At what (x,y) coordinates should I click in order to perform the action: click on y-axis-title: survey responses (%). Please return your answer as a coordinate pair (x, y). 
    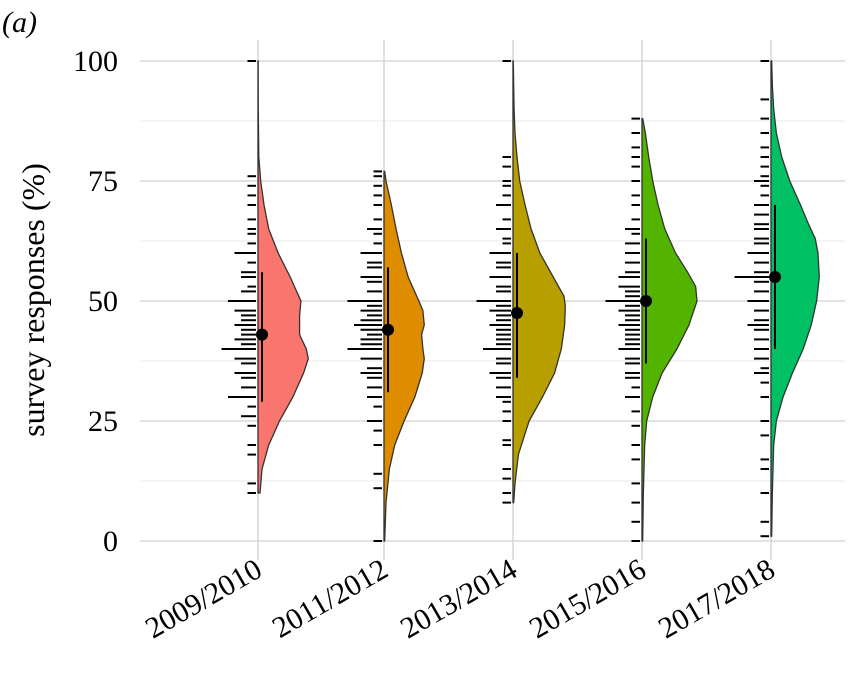
    Looking at the image, I should click on (33, 300).